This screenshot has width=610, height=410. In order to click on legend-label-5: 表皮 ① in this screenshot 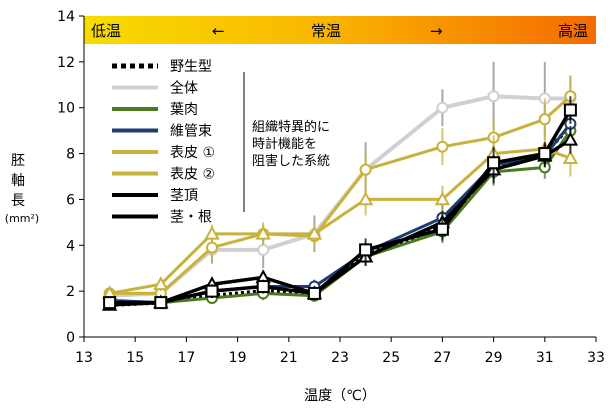, I will do `click(192, 153)`.